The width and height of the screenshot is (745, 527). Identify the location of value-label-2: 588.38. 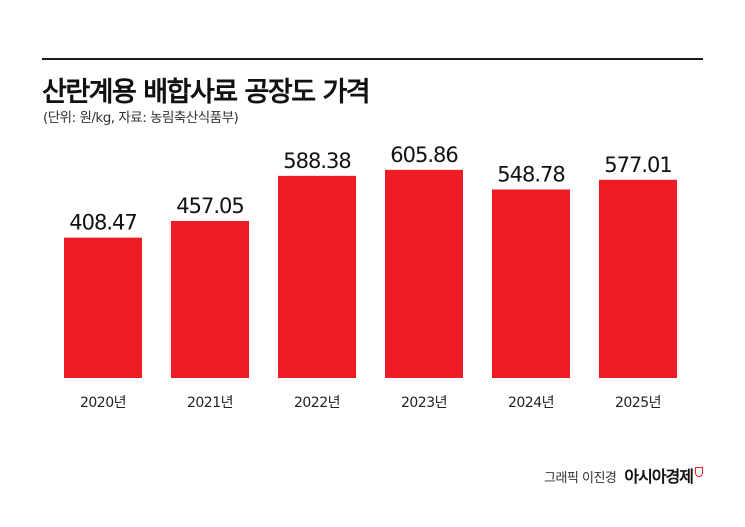
(316, 161).